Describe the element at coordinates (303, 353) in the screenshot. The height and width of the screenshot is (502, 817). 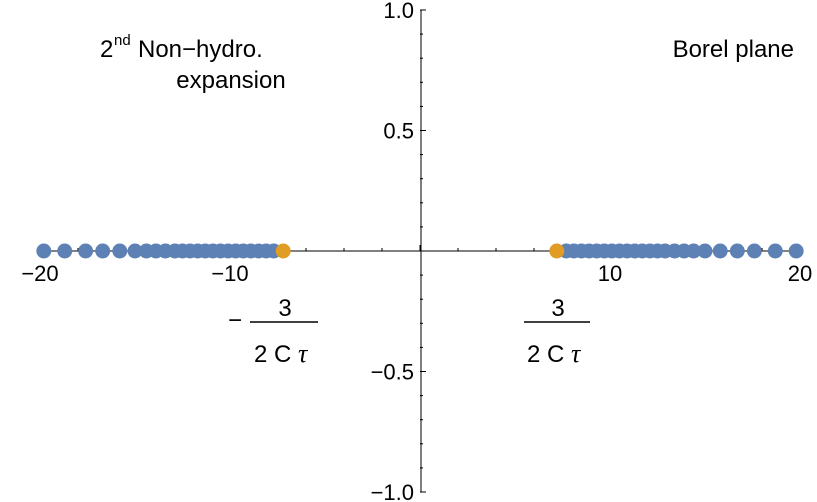
I see `neg-fraction-den-symbol: τ` at that location.